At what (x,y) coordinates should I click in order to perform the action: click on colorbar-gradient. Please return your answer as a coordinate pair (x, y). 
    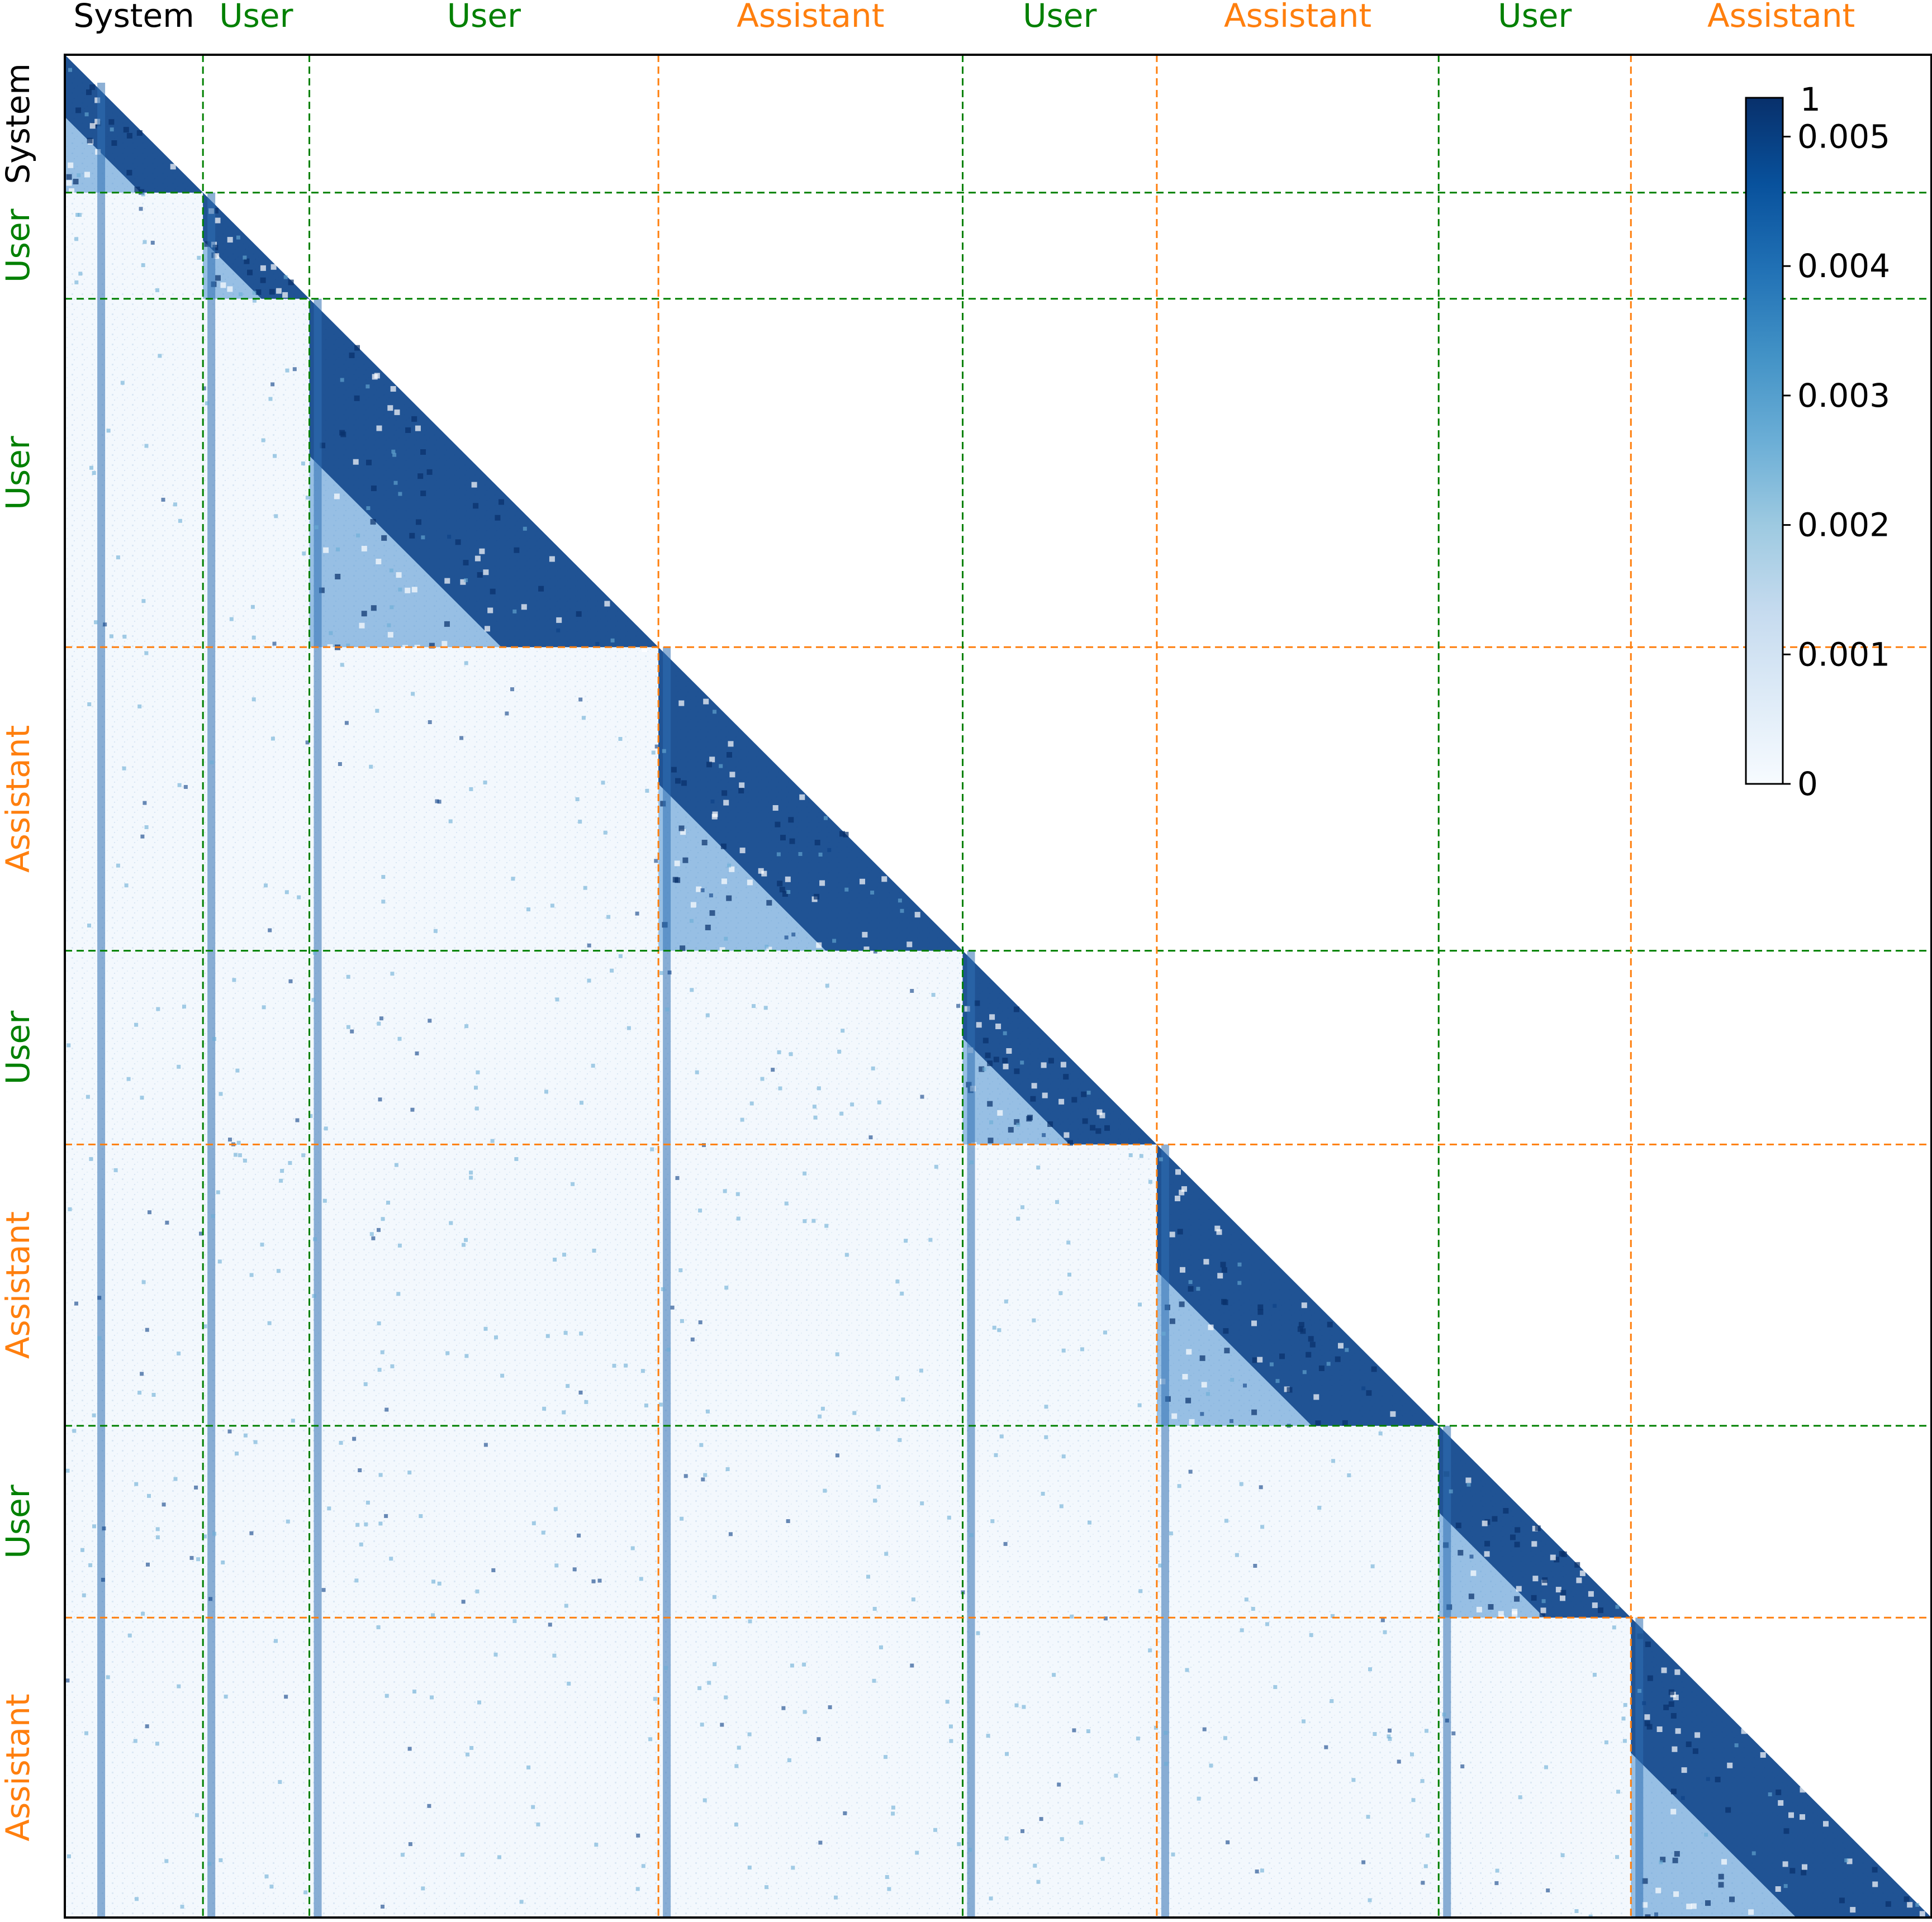
    Looking at the image, I should click on (1764, 441).